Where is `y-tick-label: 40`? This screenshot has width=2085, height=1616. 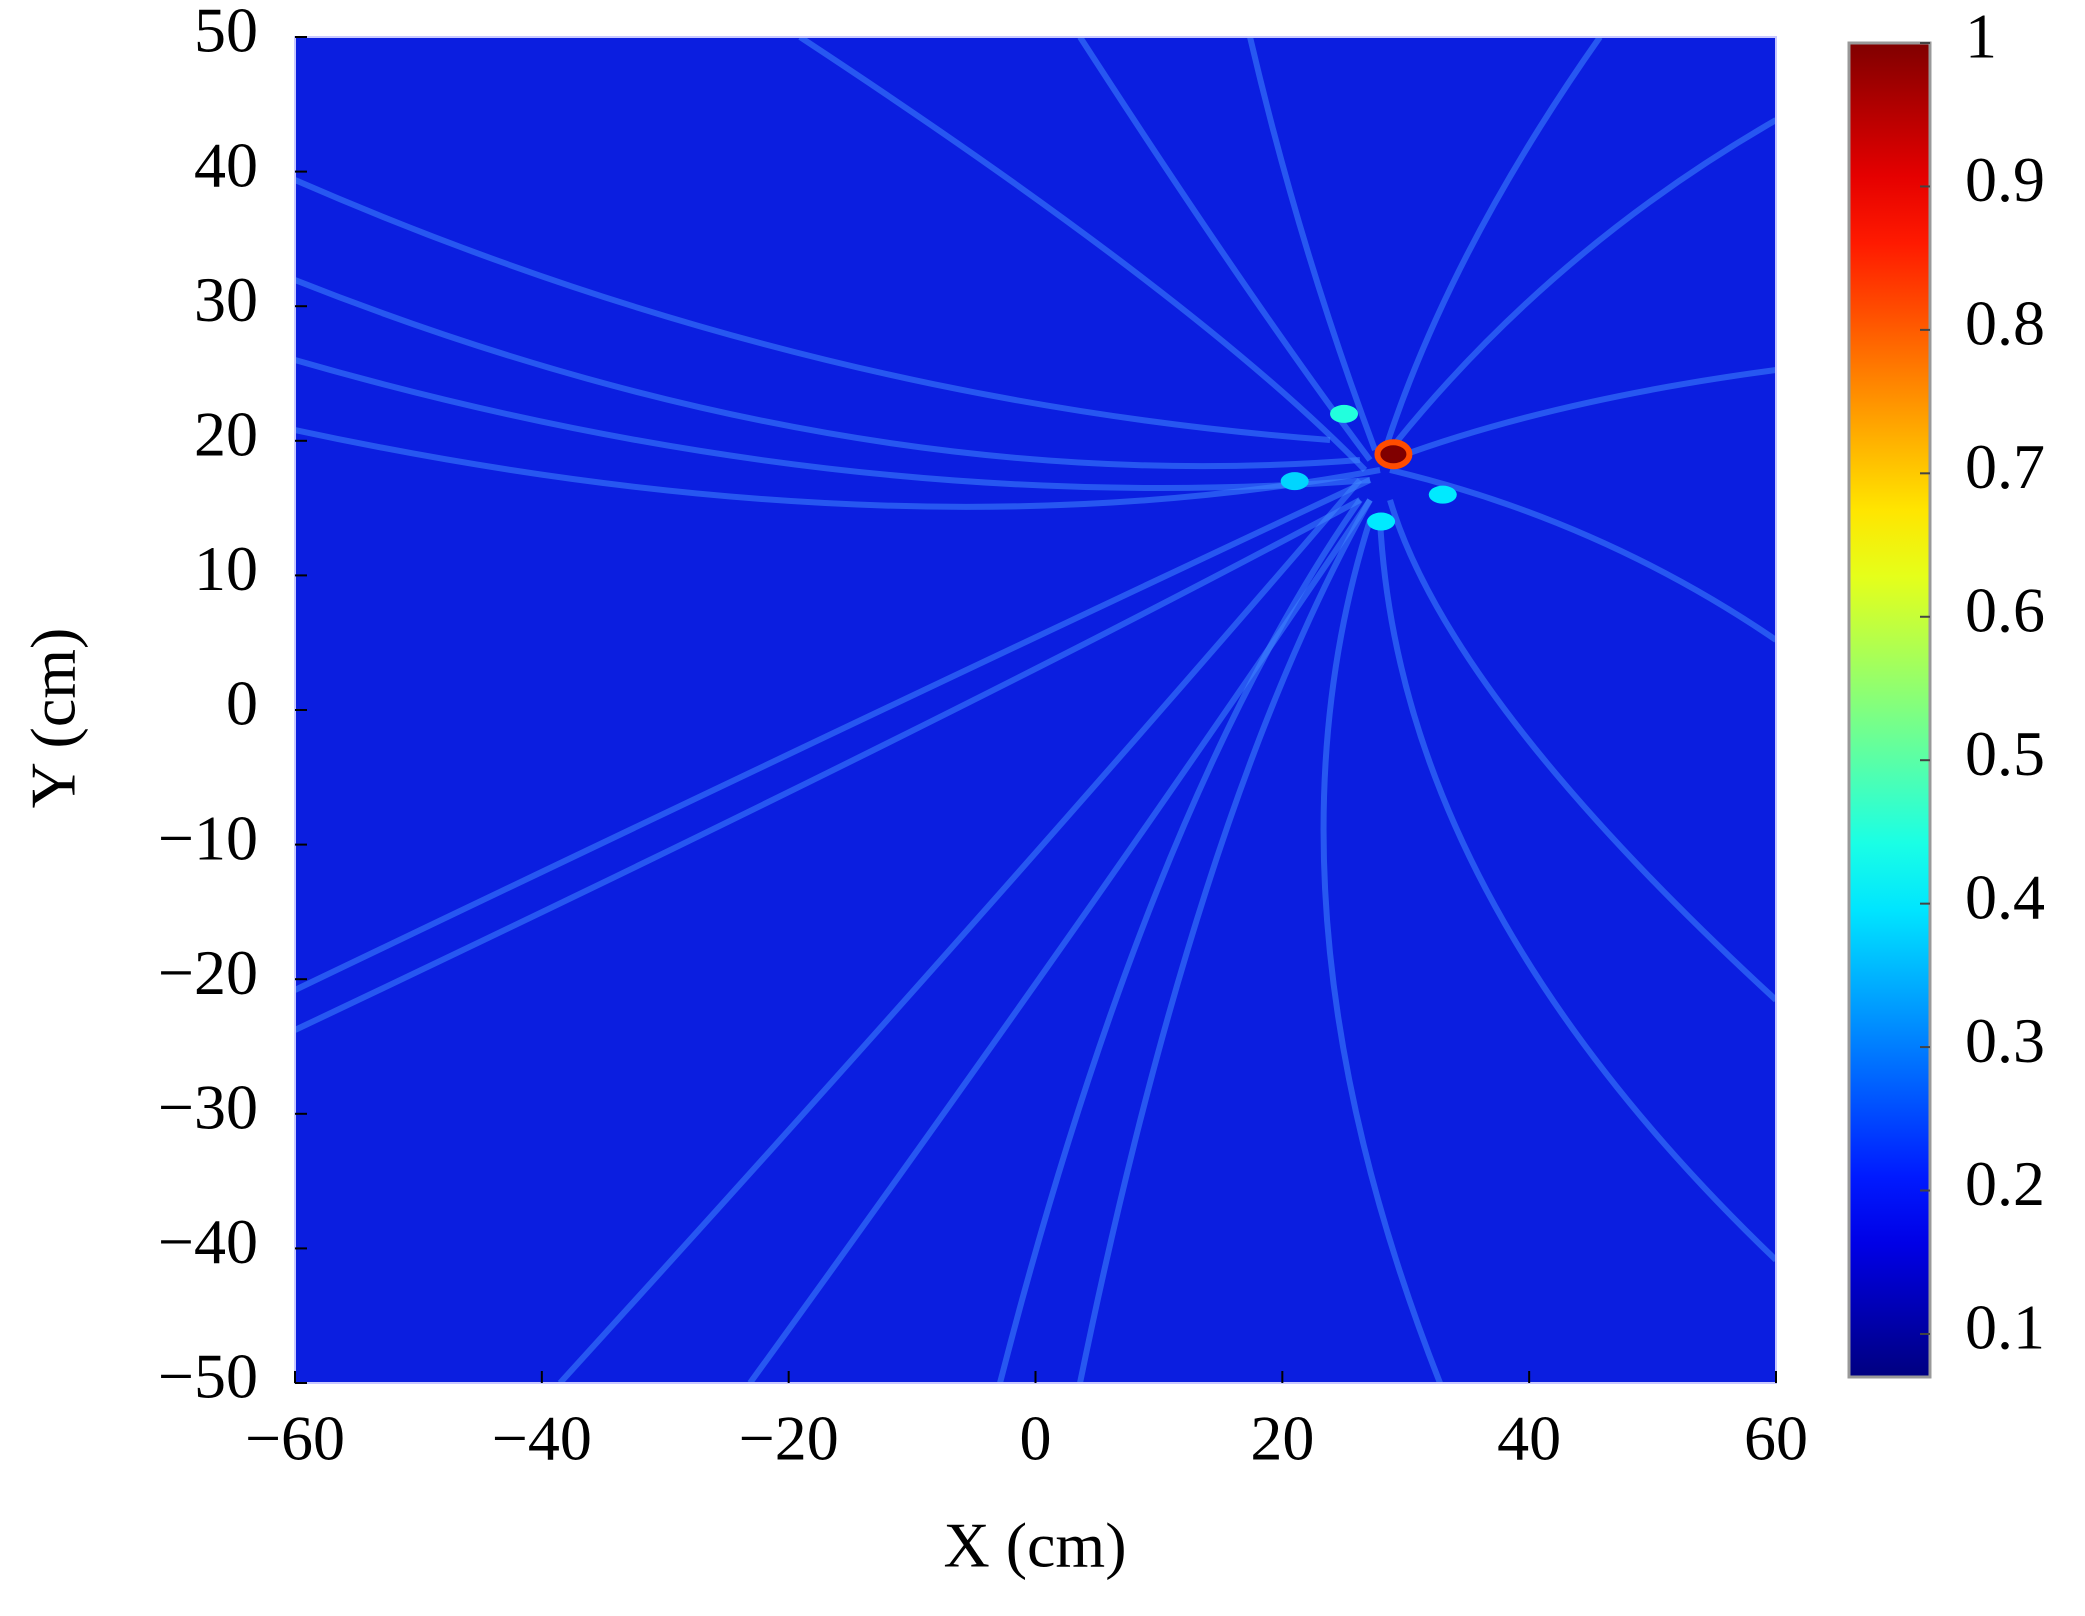 y-tick-label: 40 is located at coordinates (226, 164).